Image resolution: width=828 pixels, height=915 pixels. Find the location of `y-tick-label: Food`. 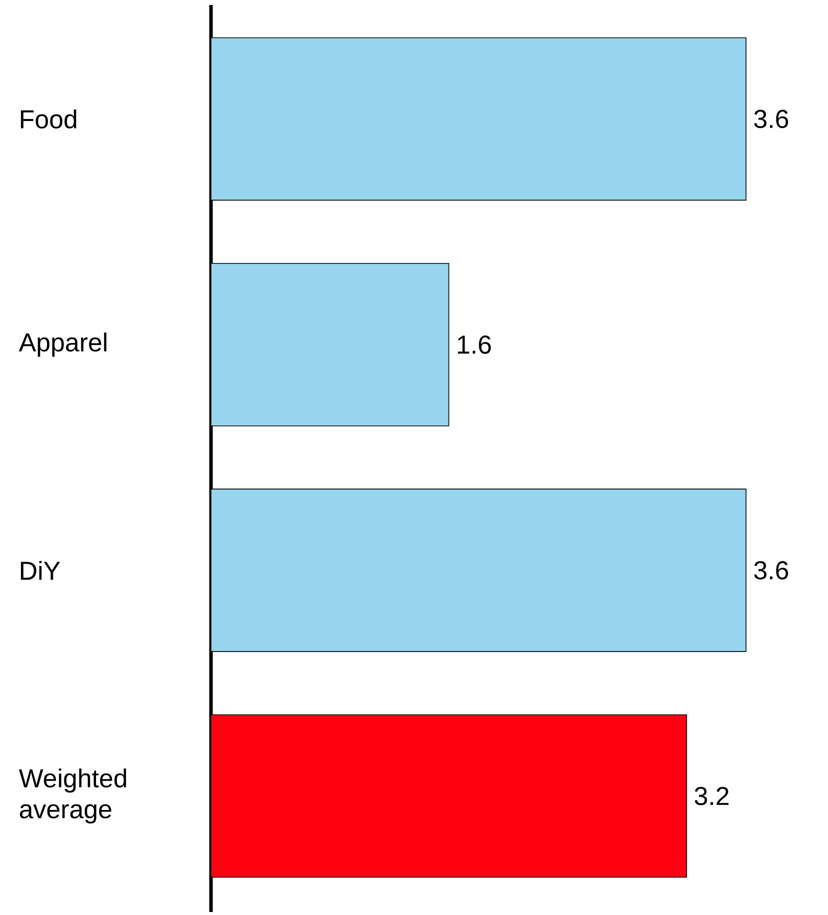

y-tick-label: Food is located at coordinates (48, 118).